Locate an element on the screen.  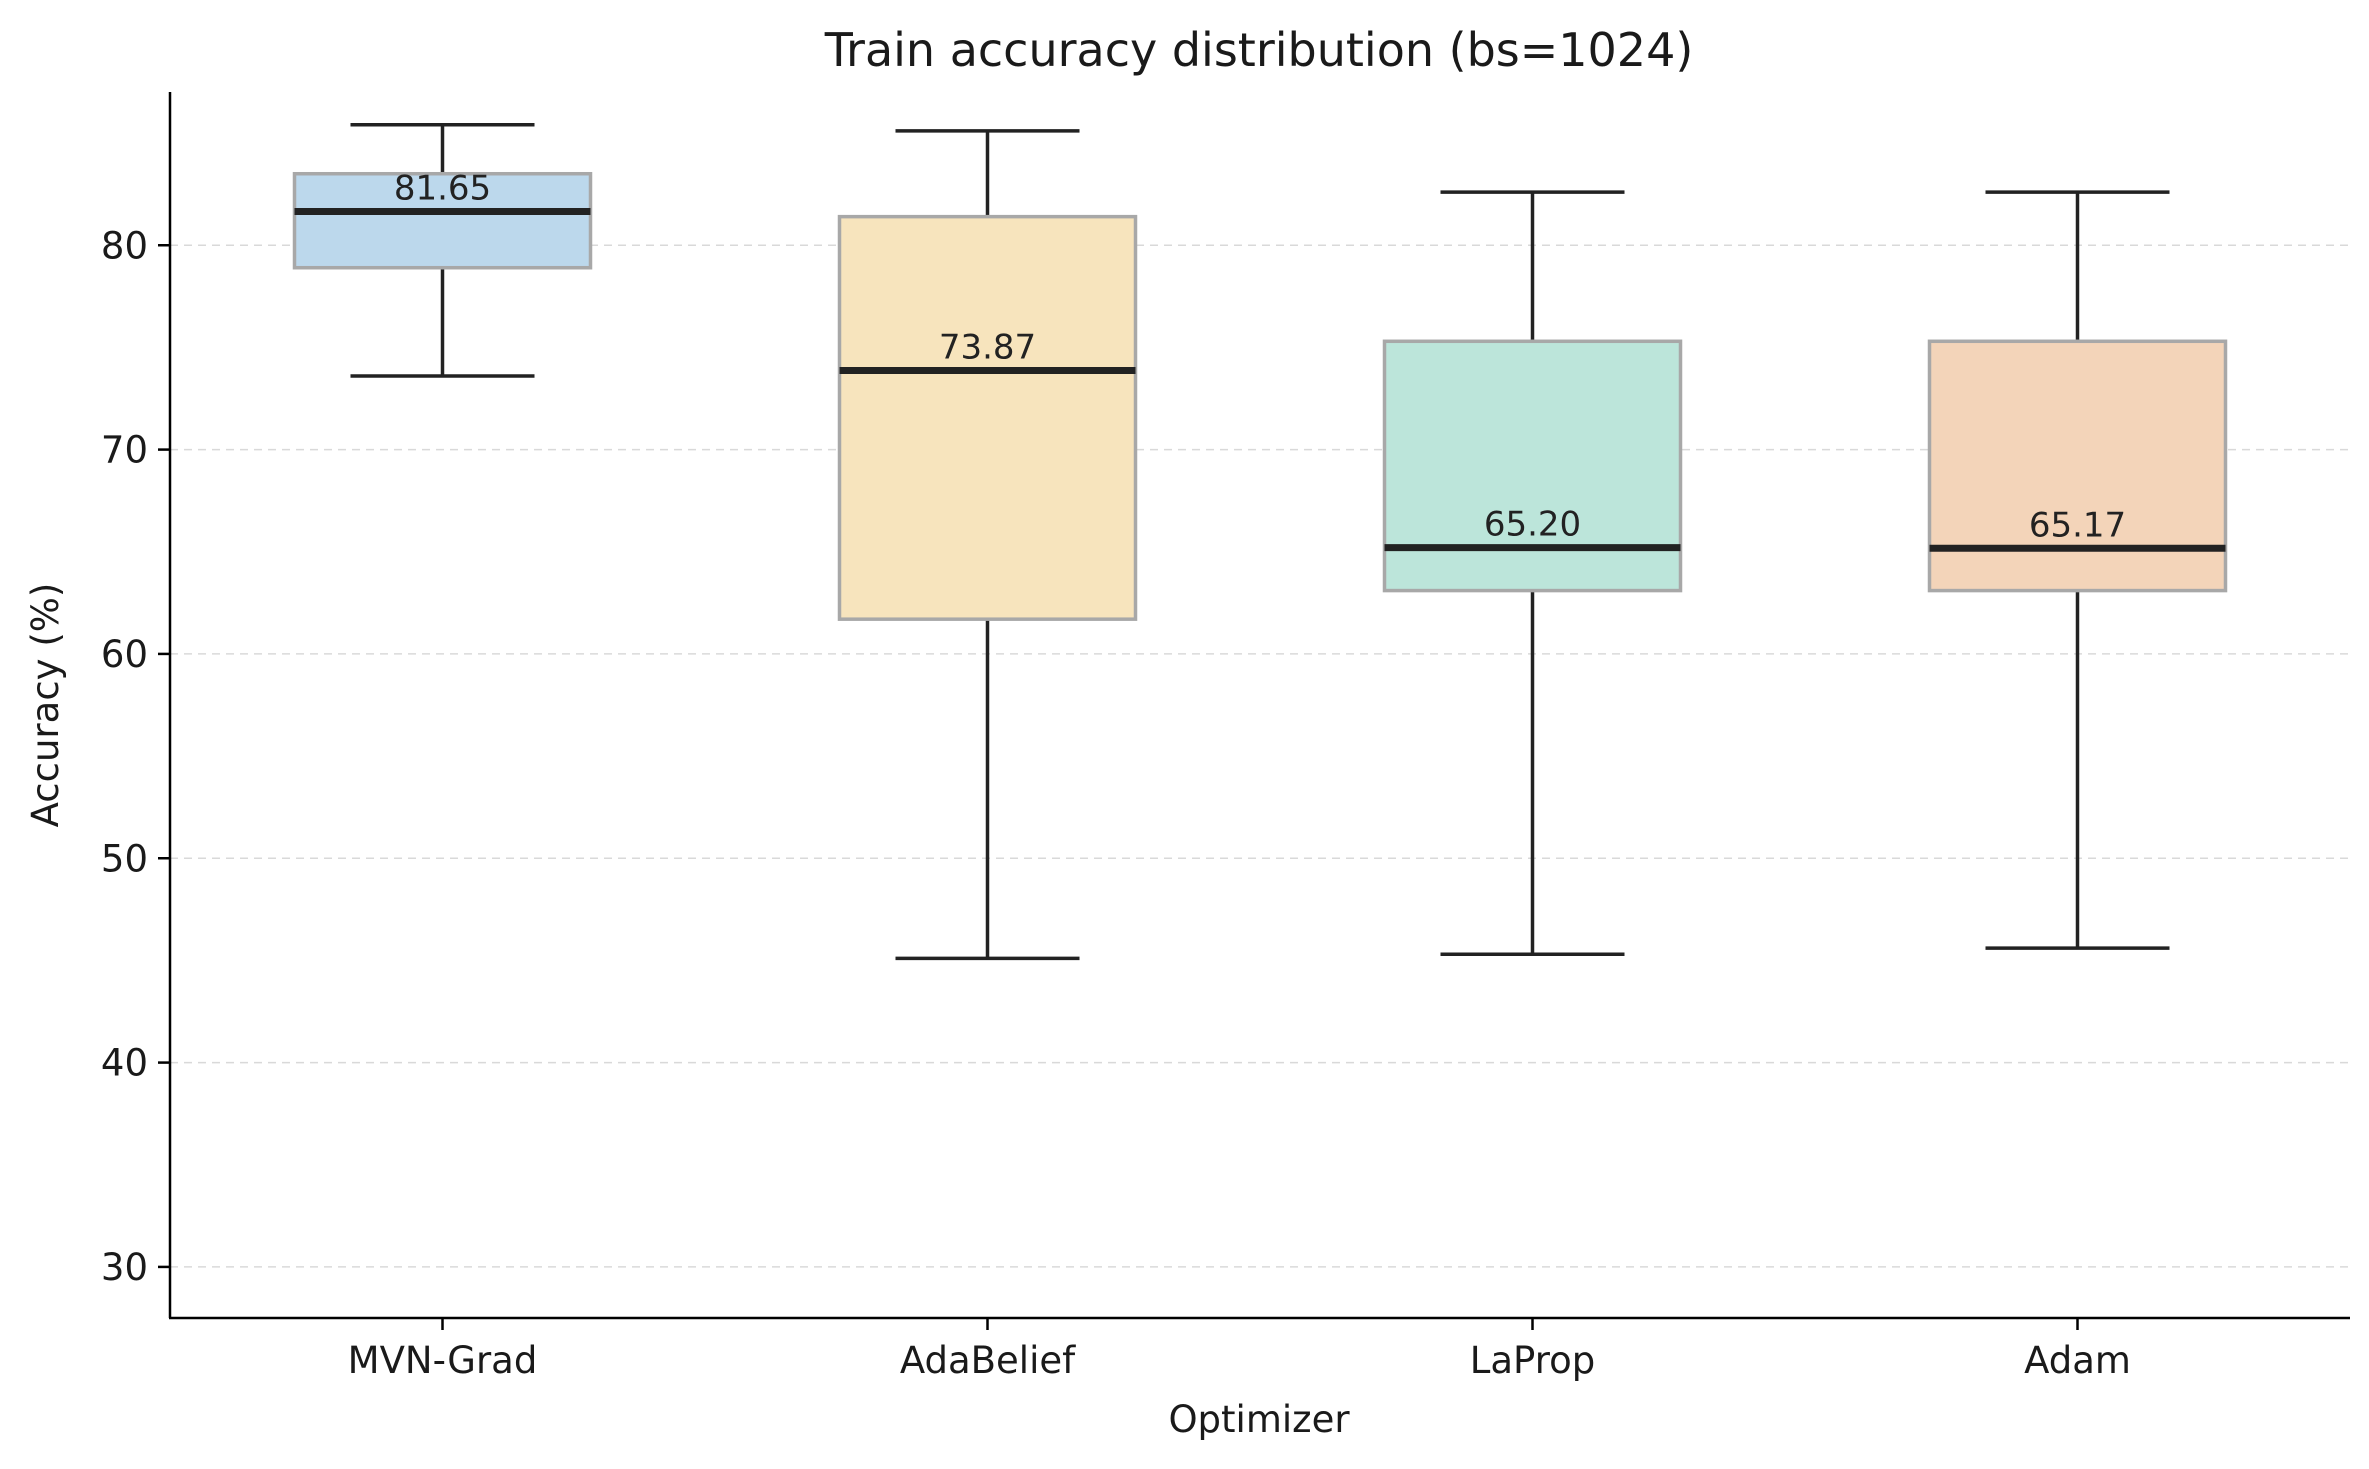
iqr-box-laprop is located at coordinates (1532, 466).